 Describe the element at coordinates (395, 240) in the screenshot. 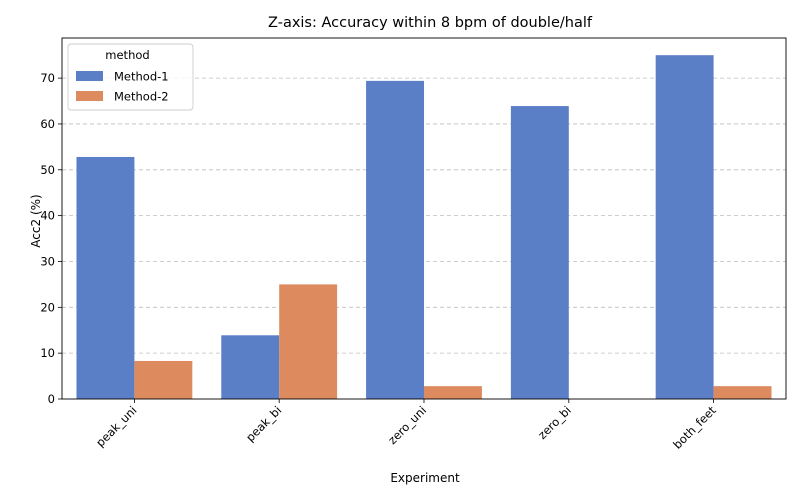

I see `bar-method-1-zero_uni` at that location.